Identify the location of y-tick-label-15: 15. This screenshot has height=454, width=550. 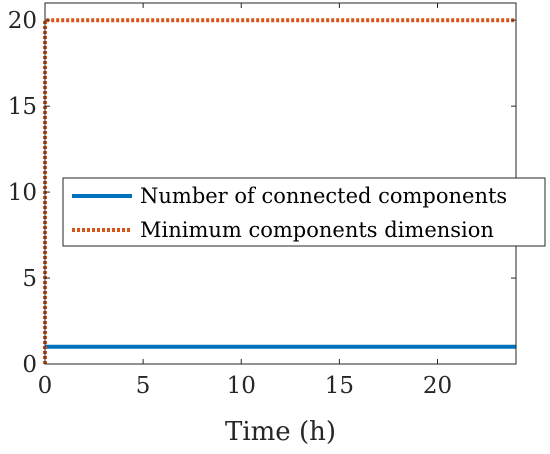
(22, 107).